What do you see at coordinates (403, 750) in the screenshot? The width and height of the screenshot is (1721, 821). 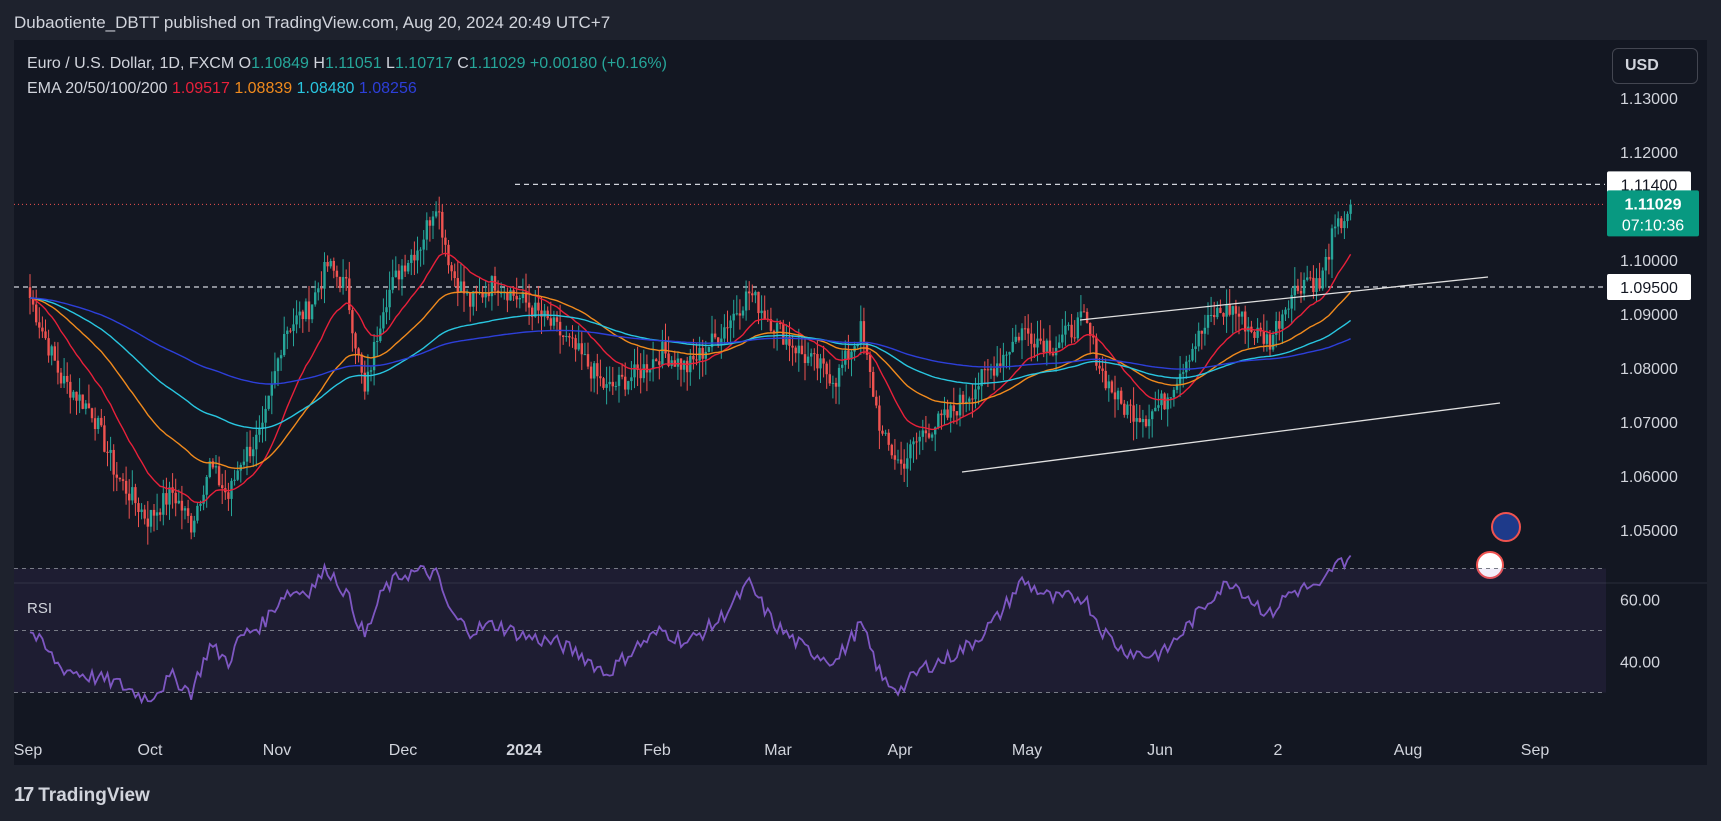 I see `x-tick-label: Dec` at bounding box center [403, 750].